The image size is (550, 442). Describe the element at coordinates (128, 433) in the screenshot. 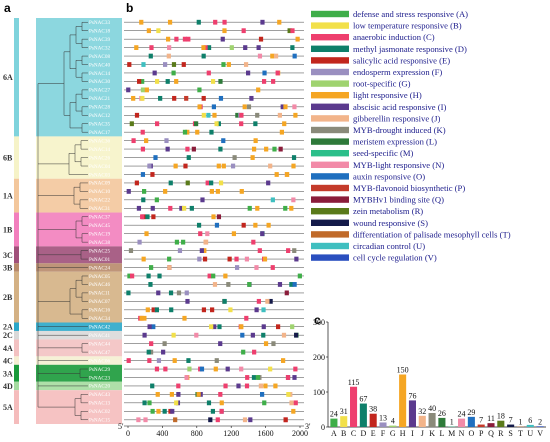

I see `motif-axis-tick-label: 0` at that location.